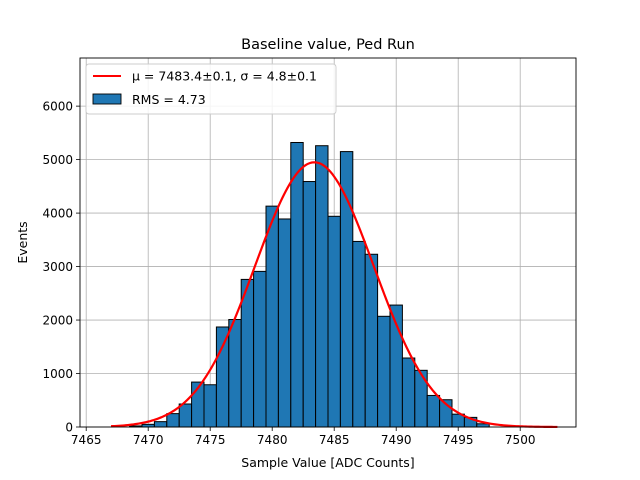 The width and height of the screenshot is (640, 480). Describe the element at coordinates (86, 440) in the screenshot. I see `x-tick-label: 7465` at that location.